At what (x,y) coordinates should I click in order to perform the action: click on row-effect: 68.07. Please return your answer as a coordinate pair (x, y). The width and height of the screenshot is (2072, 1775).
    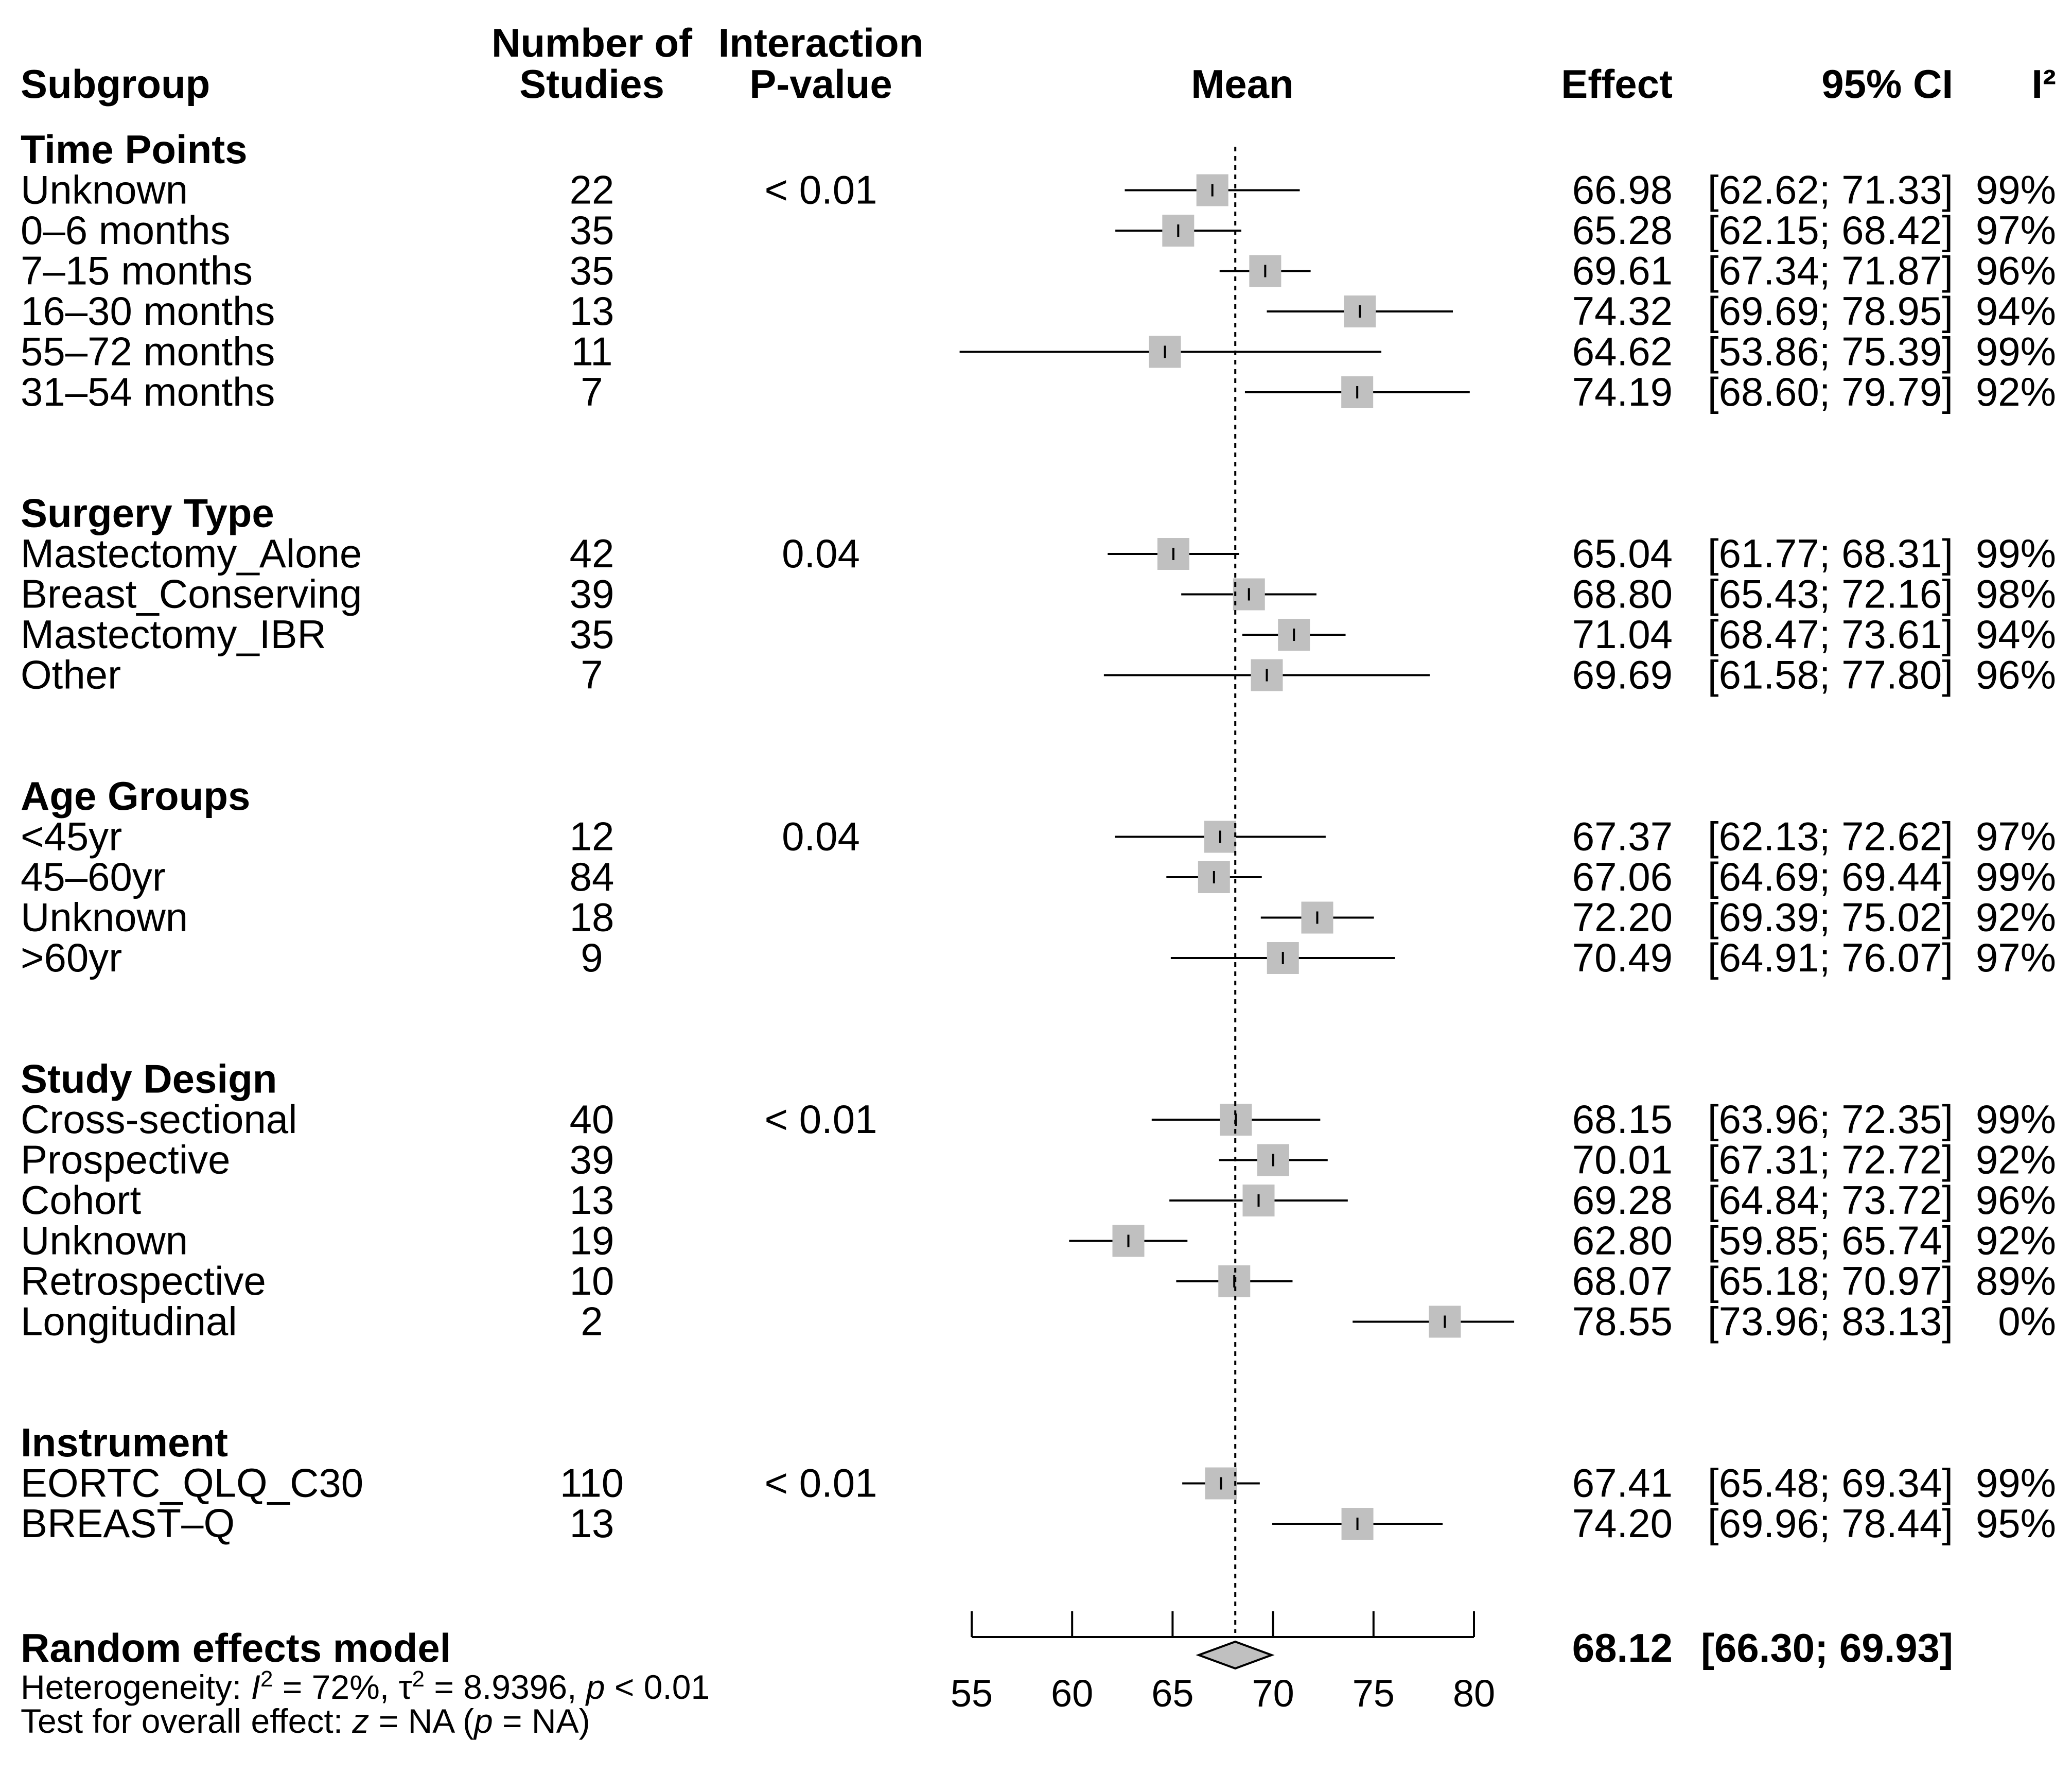
    Looking at the image, I should click on (1622, 1280).